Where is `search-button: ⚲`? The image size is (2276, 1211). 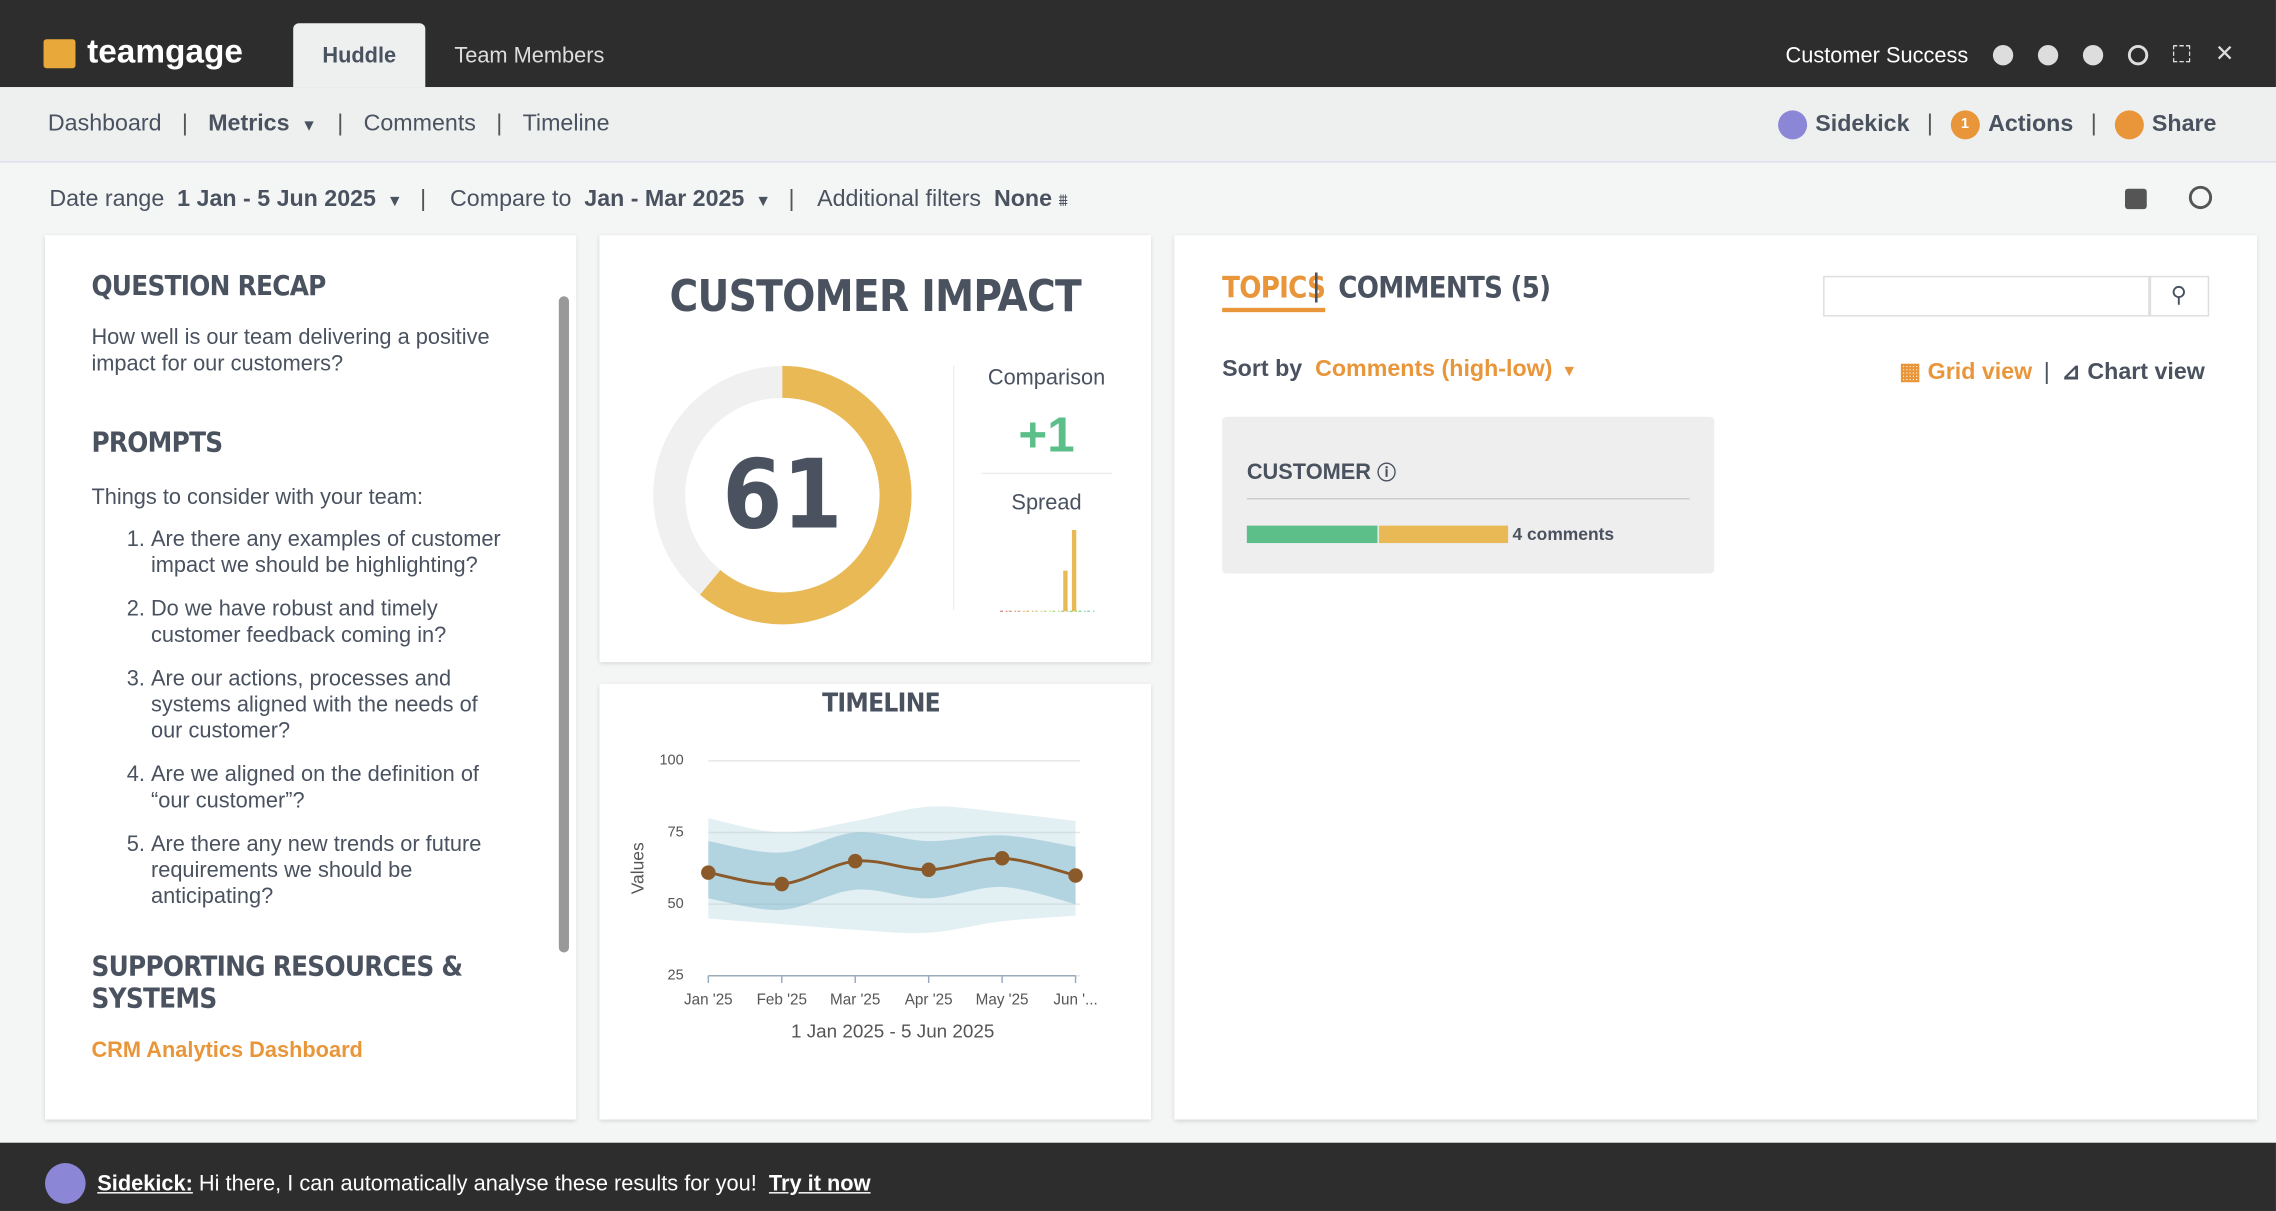 search-button: ⚲ is located at coordinates (2179, 296).